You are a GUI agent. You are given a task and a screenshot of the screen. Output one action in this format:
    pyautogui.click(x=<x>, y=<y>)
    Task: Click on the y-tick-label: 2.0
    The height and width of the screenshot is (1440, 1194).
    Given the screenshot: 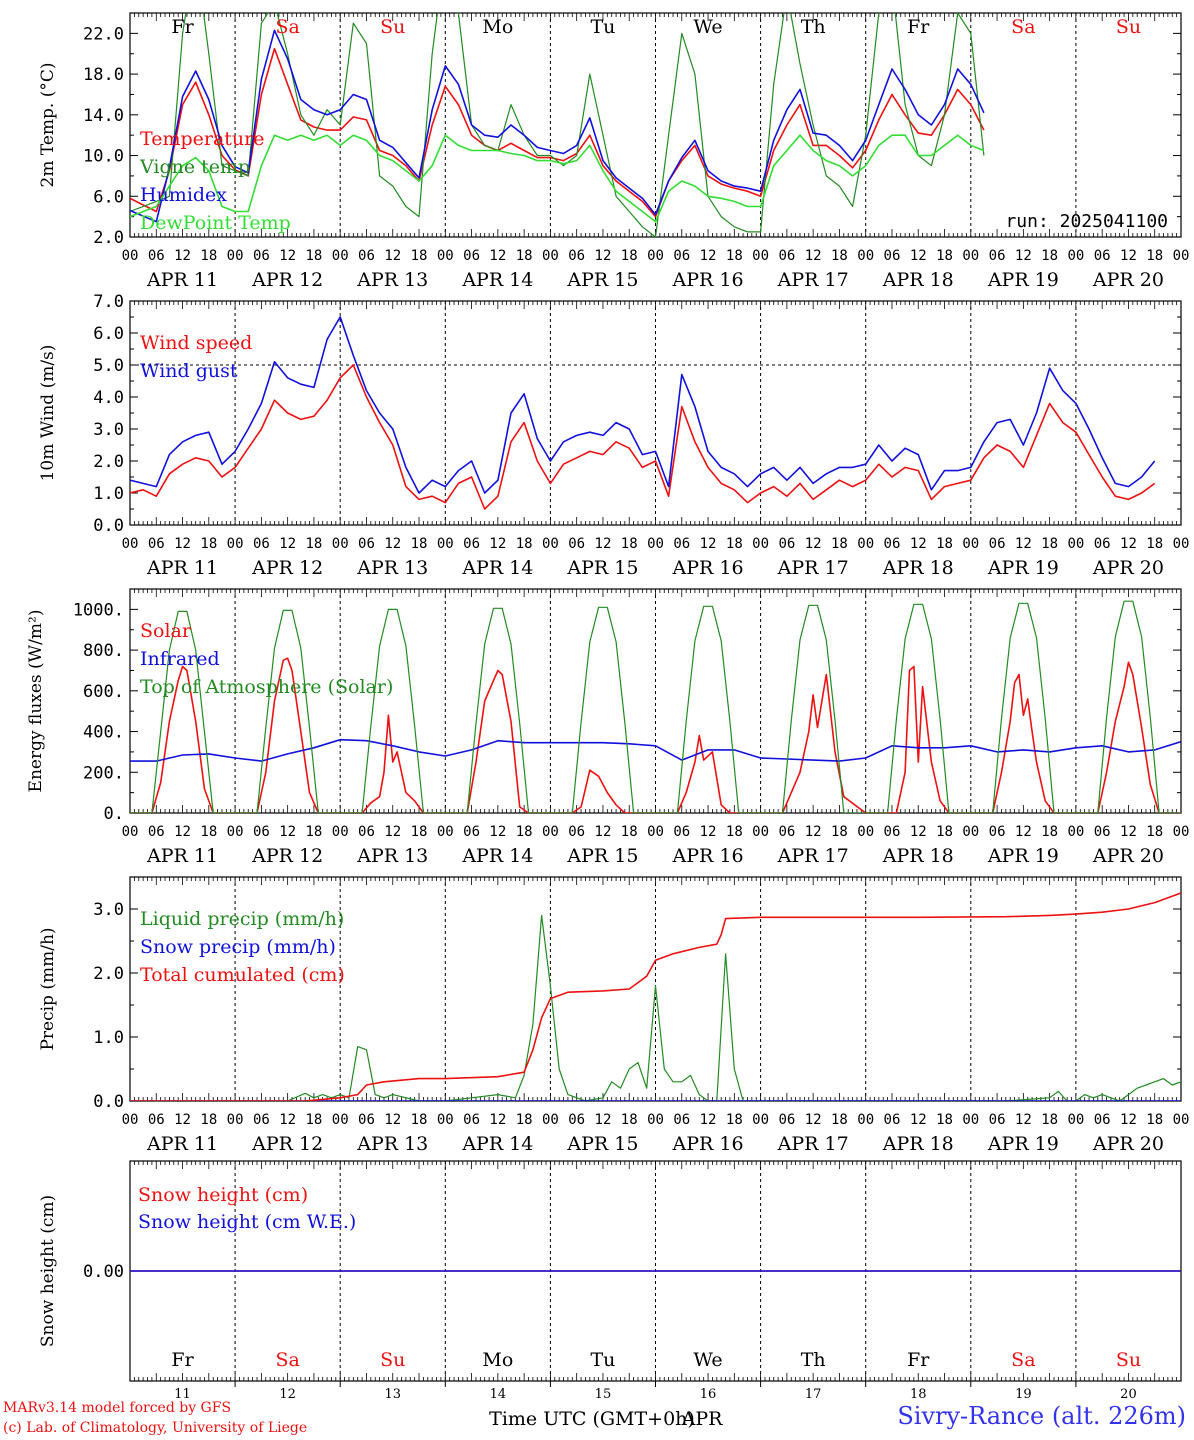 What is the action you would take?
    pyautogui.click(x=108, y=462)
    